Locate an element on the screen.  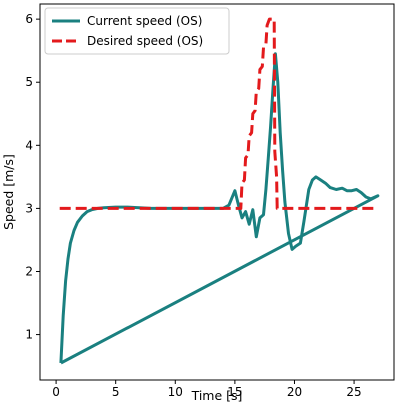
y-tick-label: 4 is located at coordinates (29, 145).